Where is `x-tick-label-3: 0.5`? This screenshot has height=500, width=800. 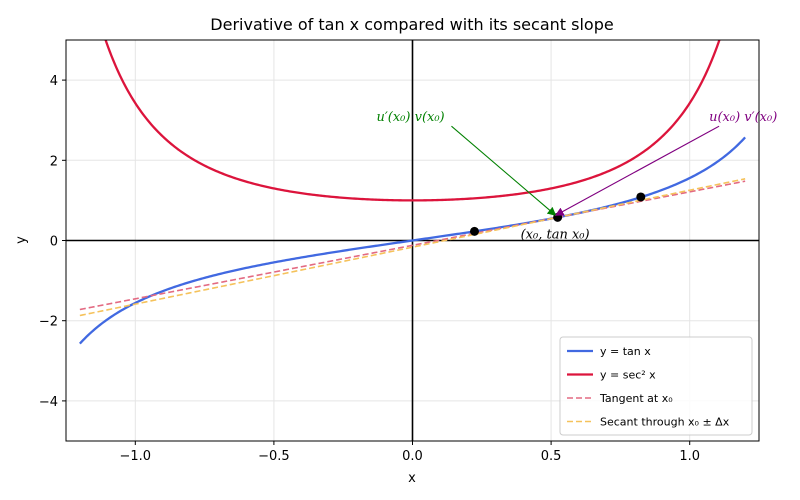 x-tick-label-3: 0.5 is located at coordinates (551, 456).